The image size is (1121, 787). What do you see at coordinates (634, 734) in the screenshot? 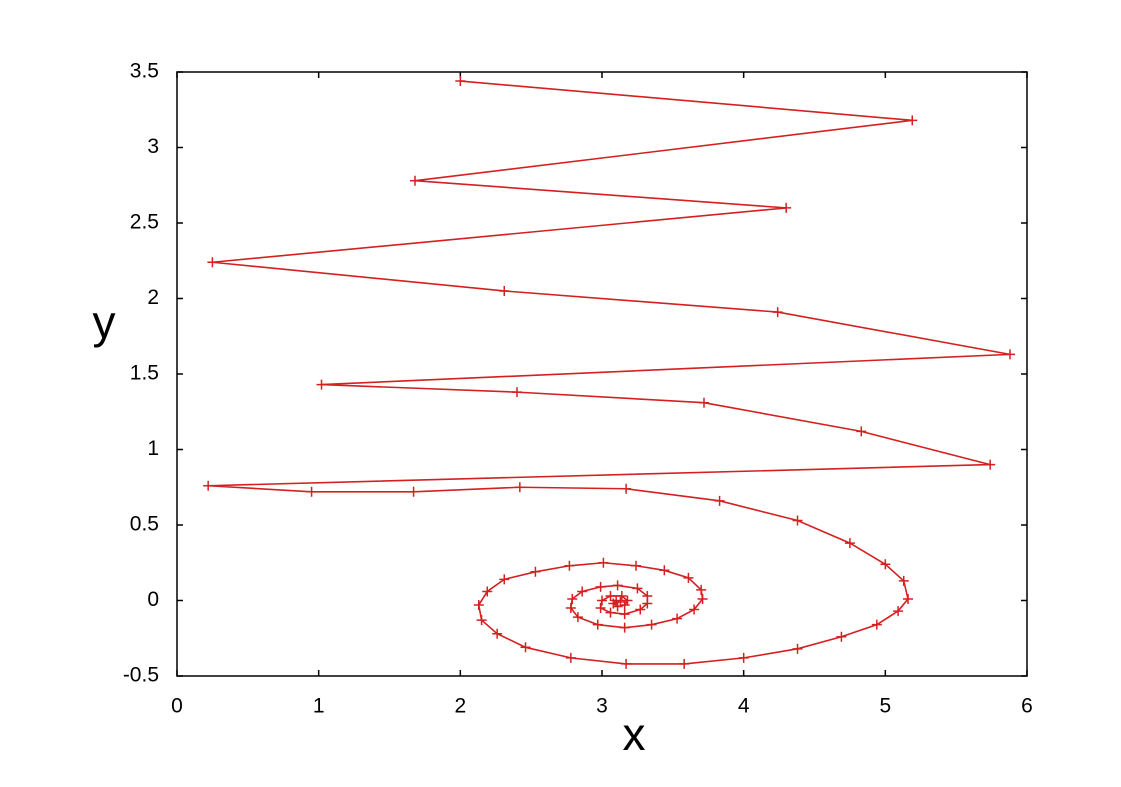
I see `x-axis-label: x` at bounding box center [634, 734].